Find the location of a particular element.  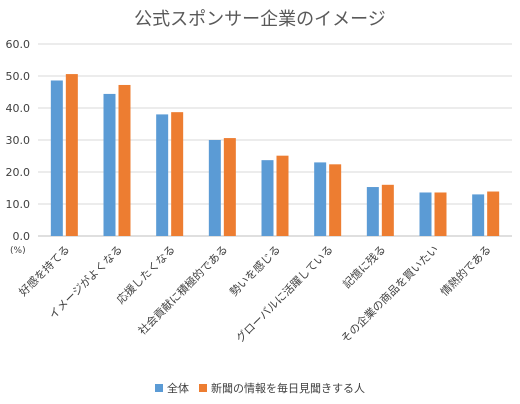

x-tick-label: その企業の商品を買いたい is located at coordinates (389, 293).